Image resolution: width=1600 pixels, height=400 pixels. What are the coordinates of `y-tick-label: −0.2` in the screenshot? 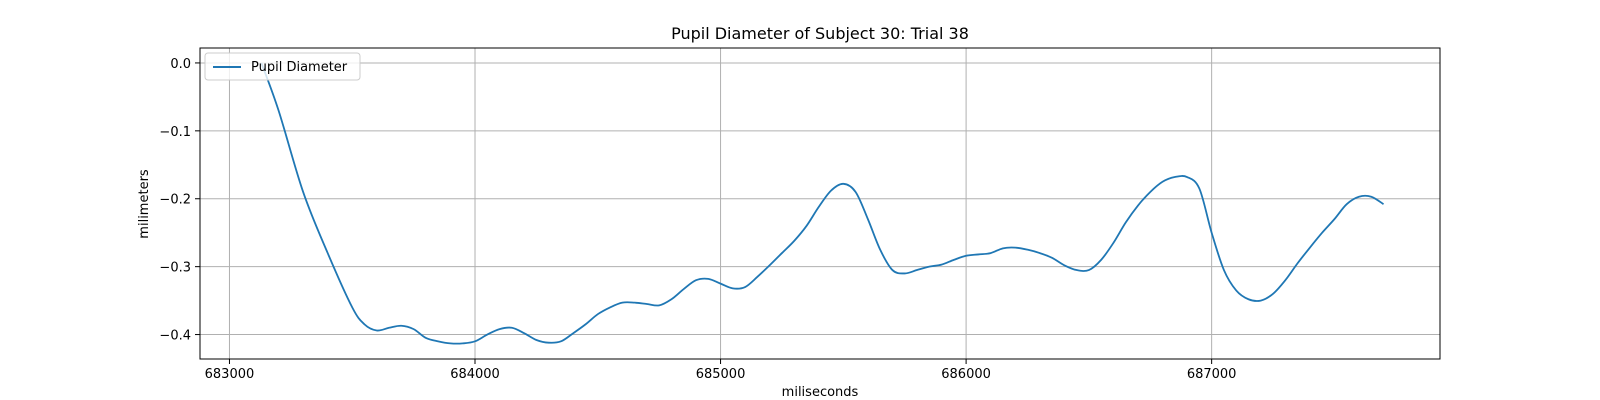 It's located at (175, 200).